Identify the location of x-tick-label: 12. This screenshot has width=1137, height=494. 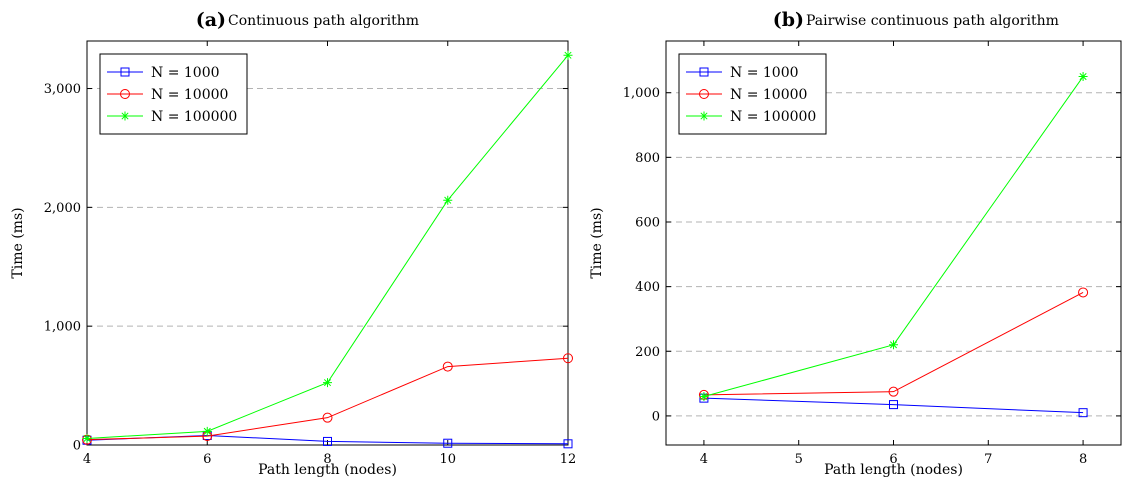
(568, 459).